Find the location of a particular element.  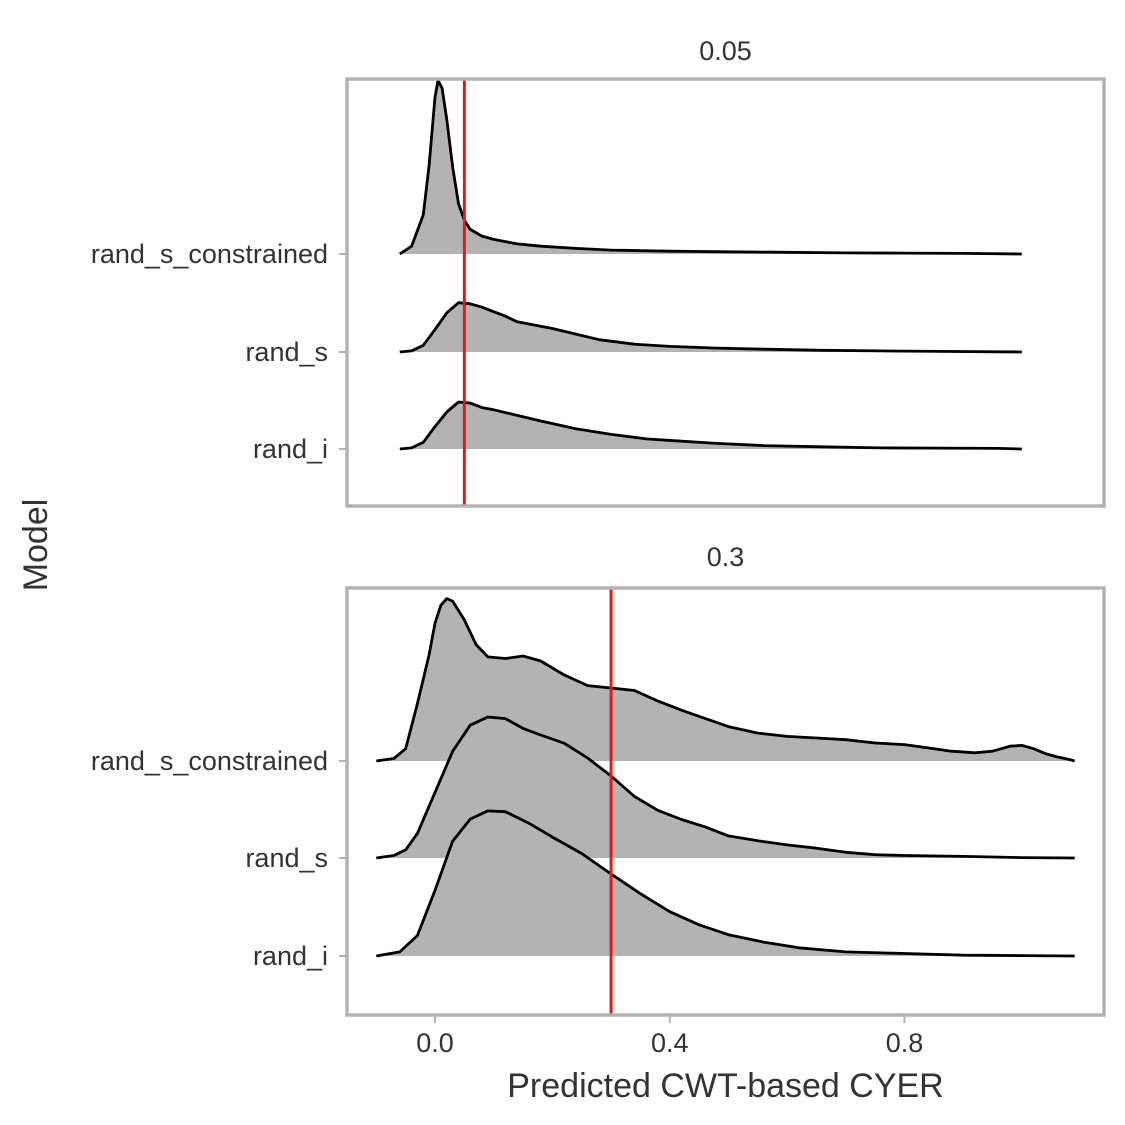

x-tick-label: 0.4 is located at coordinates (670, 1043).